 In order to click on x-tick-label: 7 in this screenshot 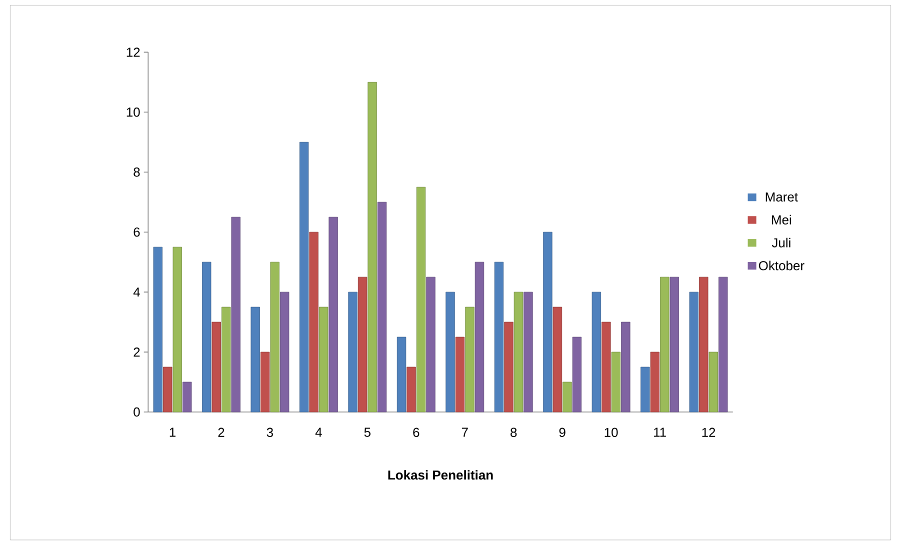, I will do `click(465, 432)`.